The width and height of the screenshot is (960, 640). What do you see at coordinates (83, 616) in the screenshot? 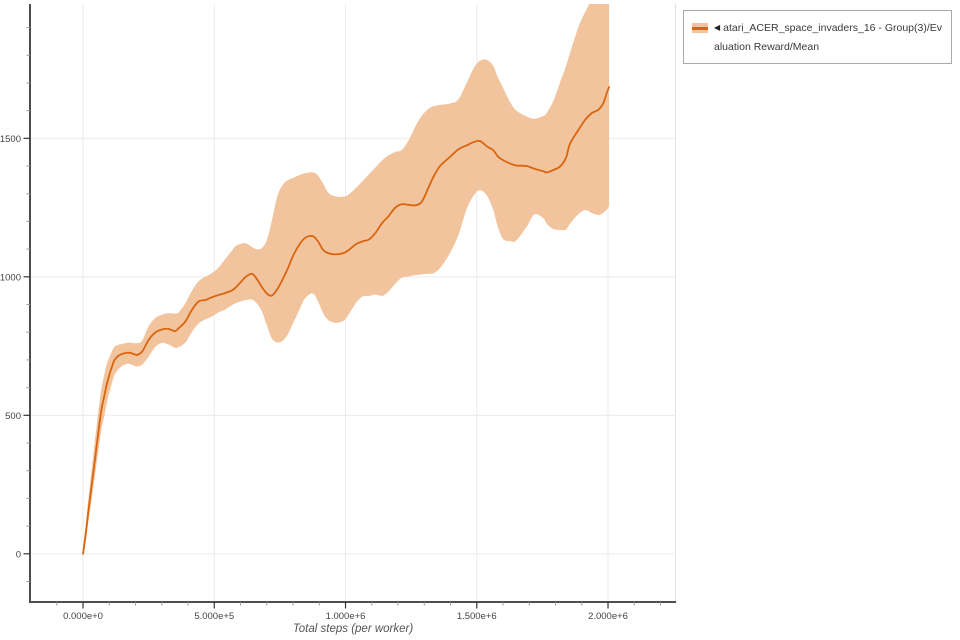
I see `x-tick-label: 0.000e+0` at bounding box center [83, 616].